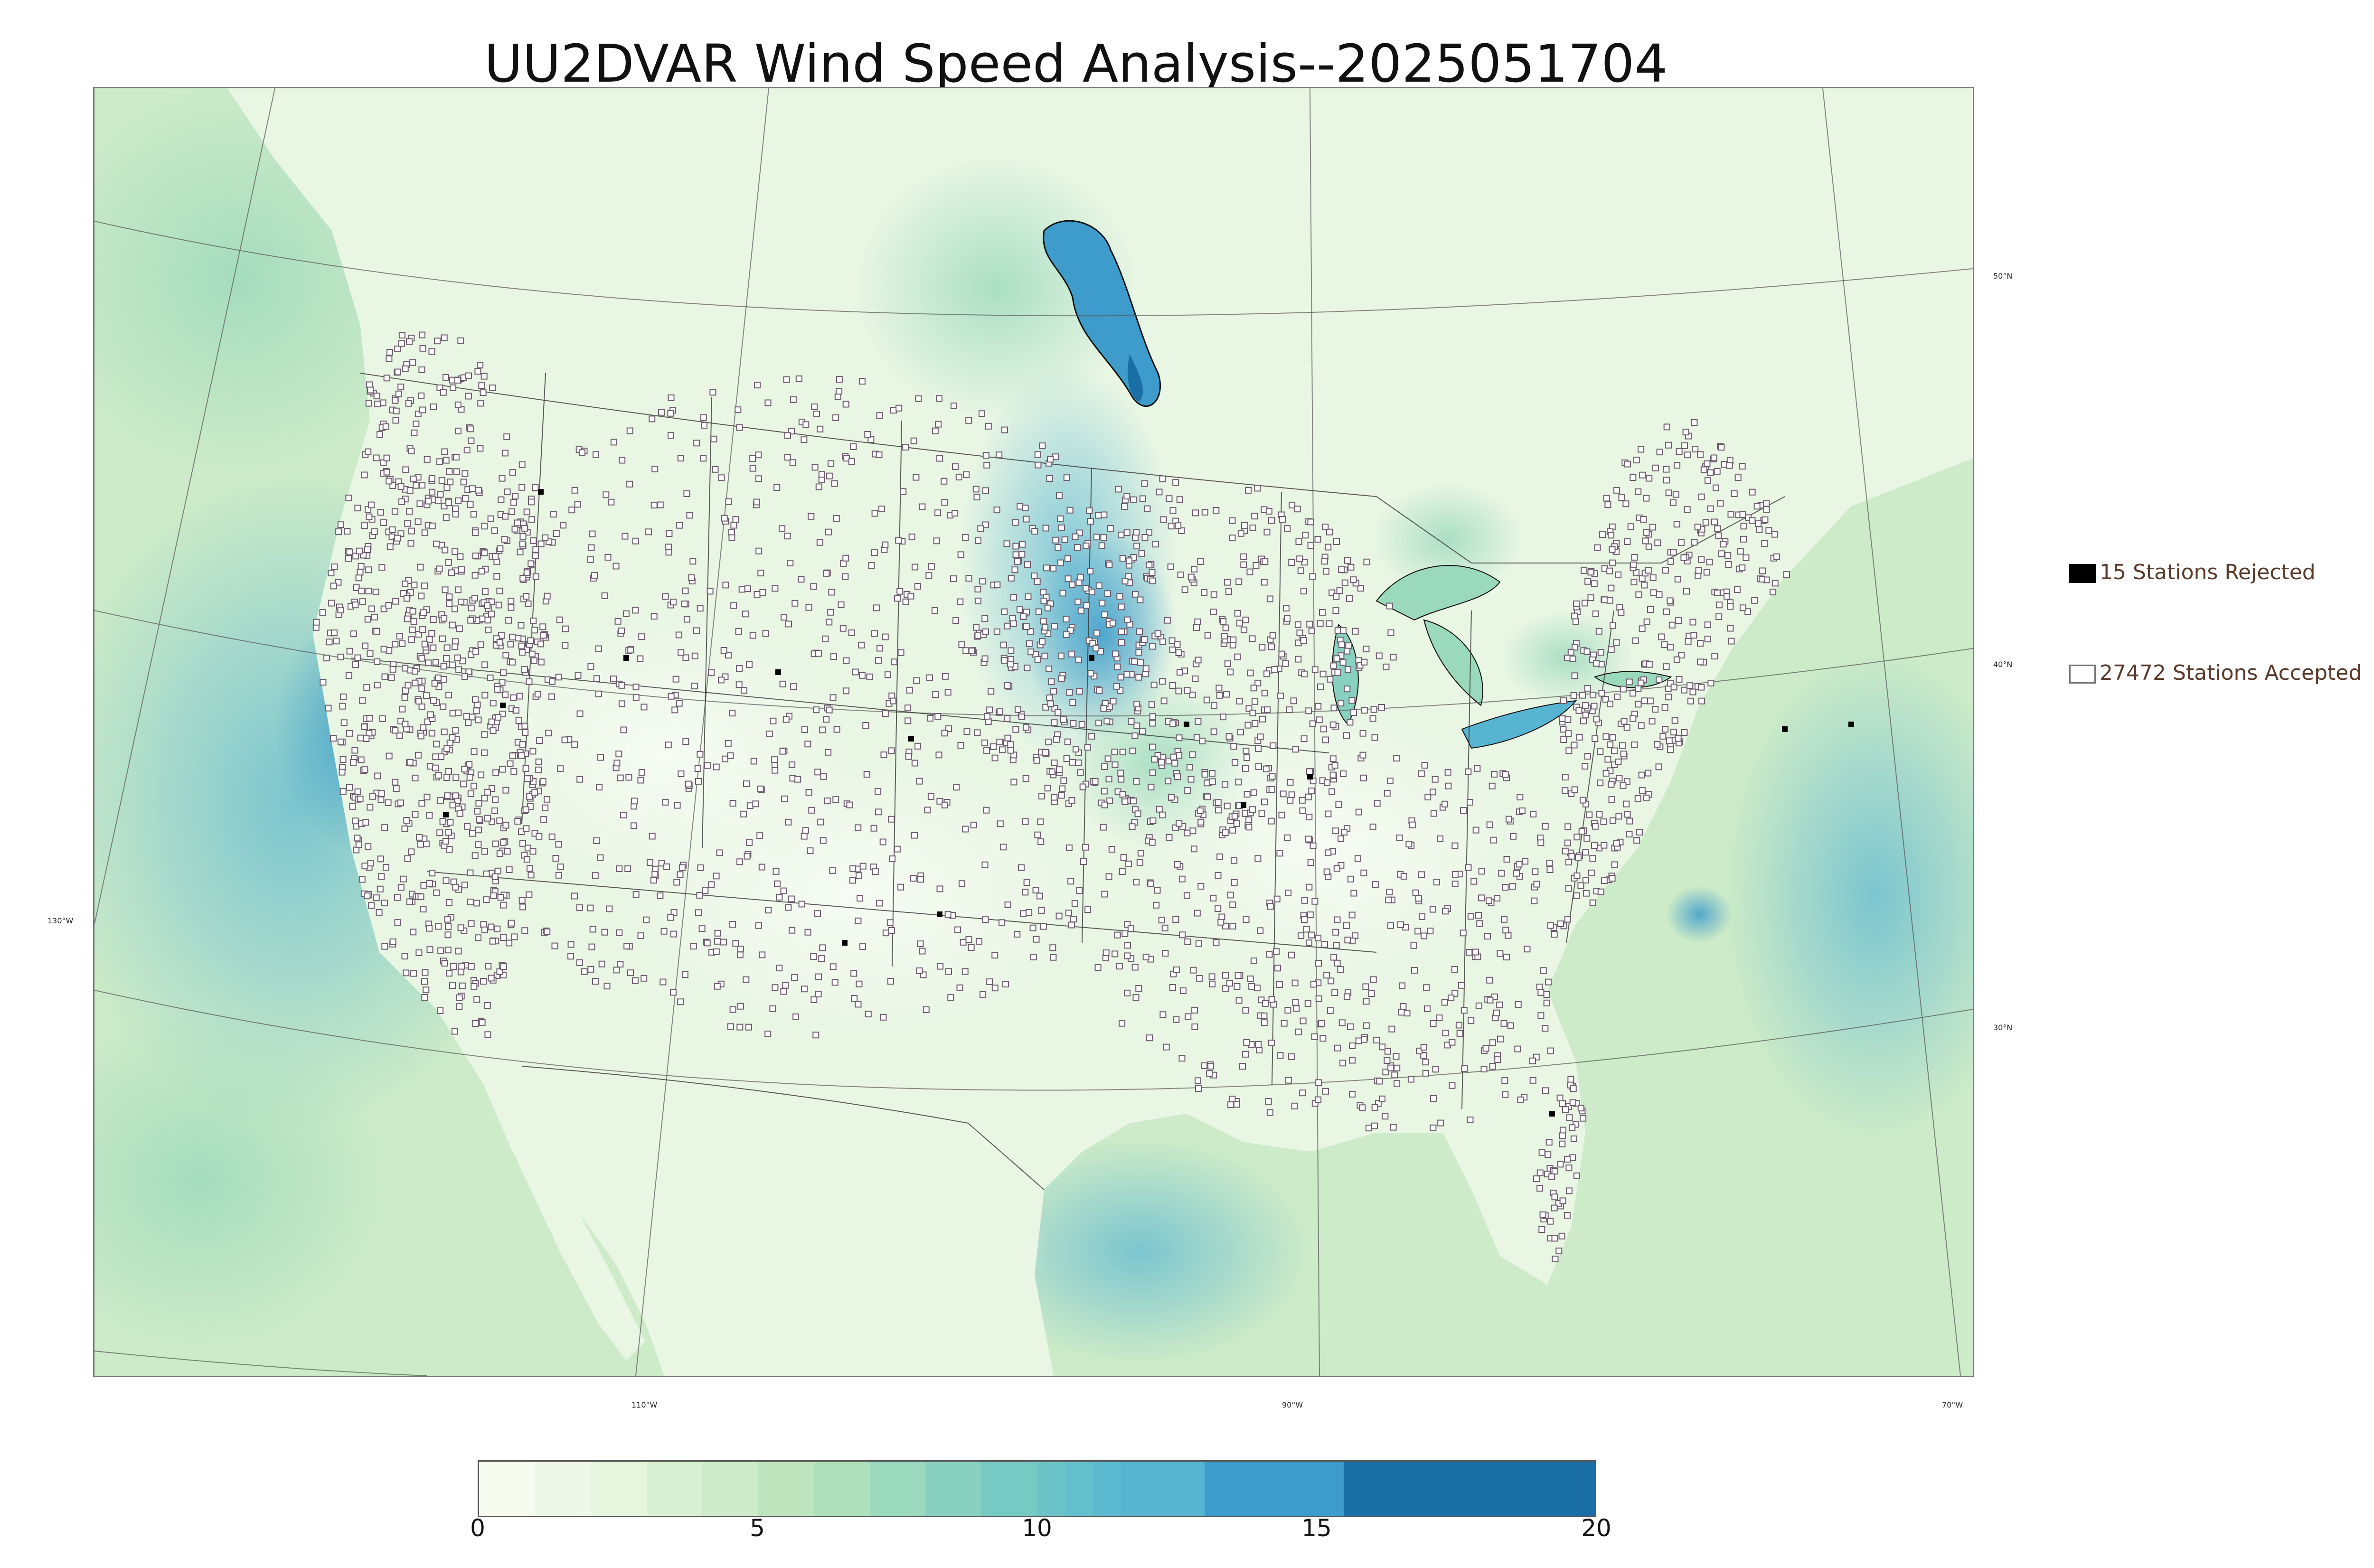  What do you see at coordinates (2003, 277) in the screenshot?
I see `lat-label-50n: 50°N` at bounding box center [2003, 277].